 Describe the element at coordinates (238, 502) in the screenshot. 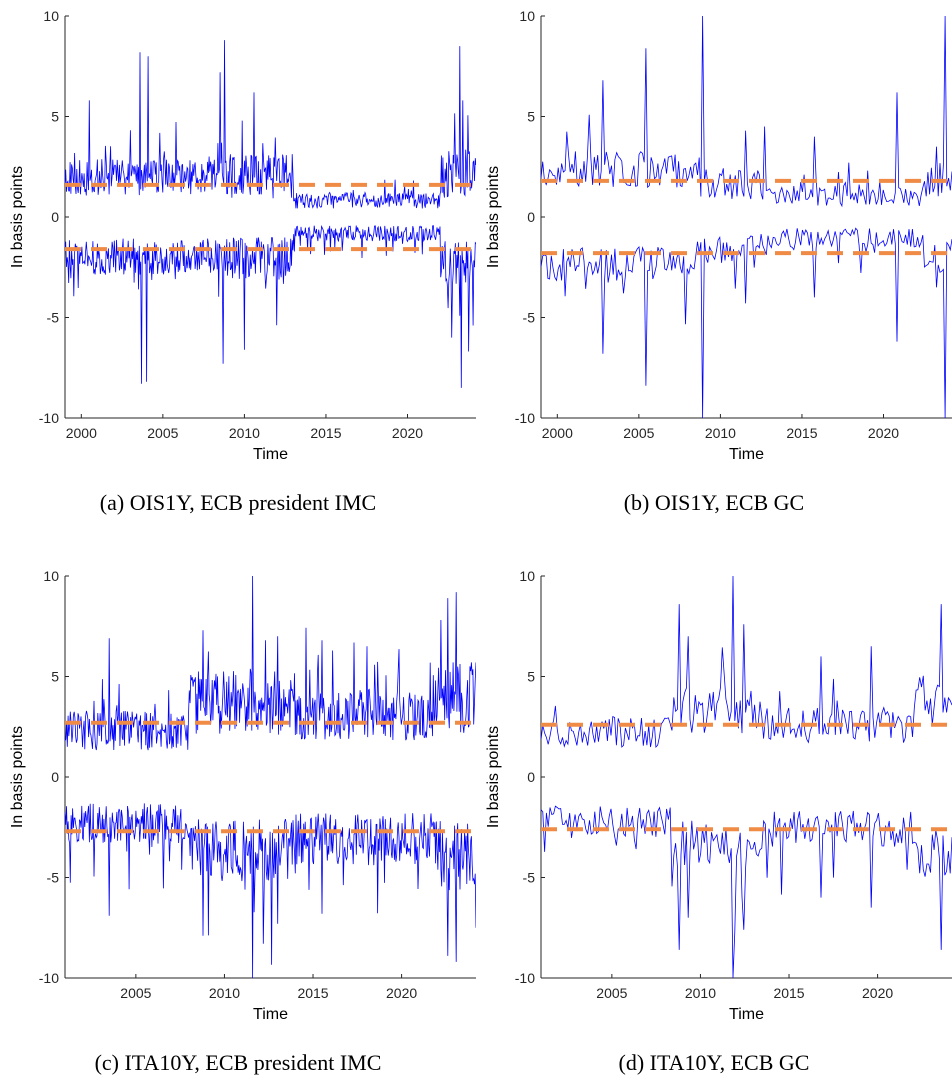

I see `caption-a: (a) OIS1Y, ECB president IMC` at that location.